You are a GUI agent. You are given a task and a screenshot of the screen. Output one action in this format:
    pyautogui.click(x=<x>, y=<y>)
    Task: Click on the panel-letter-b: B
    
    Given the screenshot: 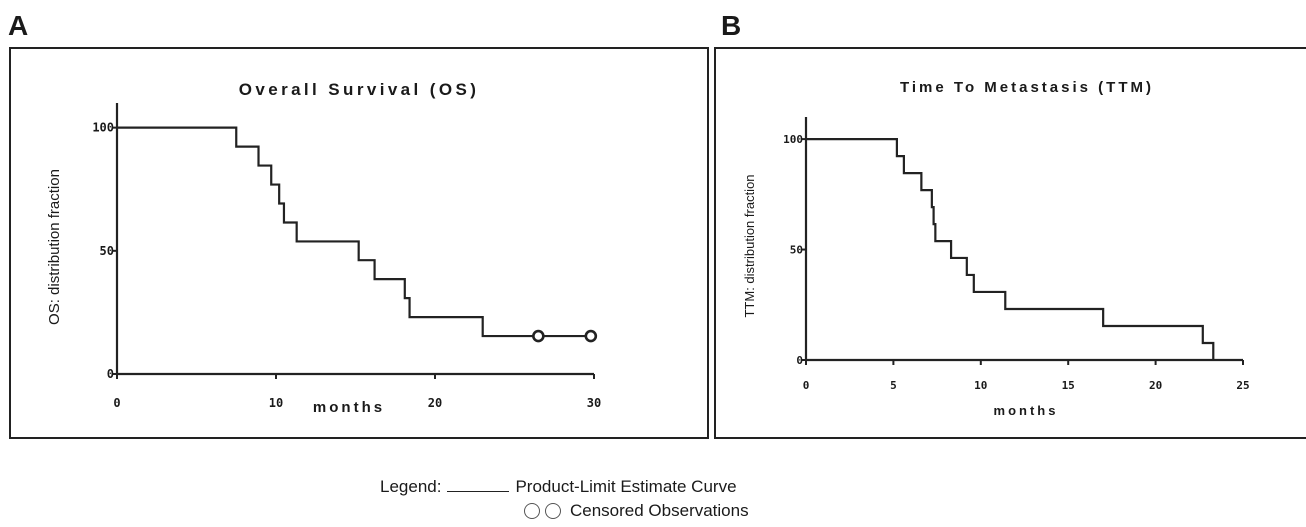 What is the action you would take?
    pyautogui.click(x=731, y=25)
    